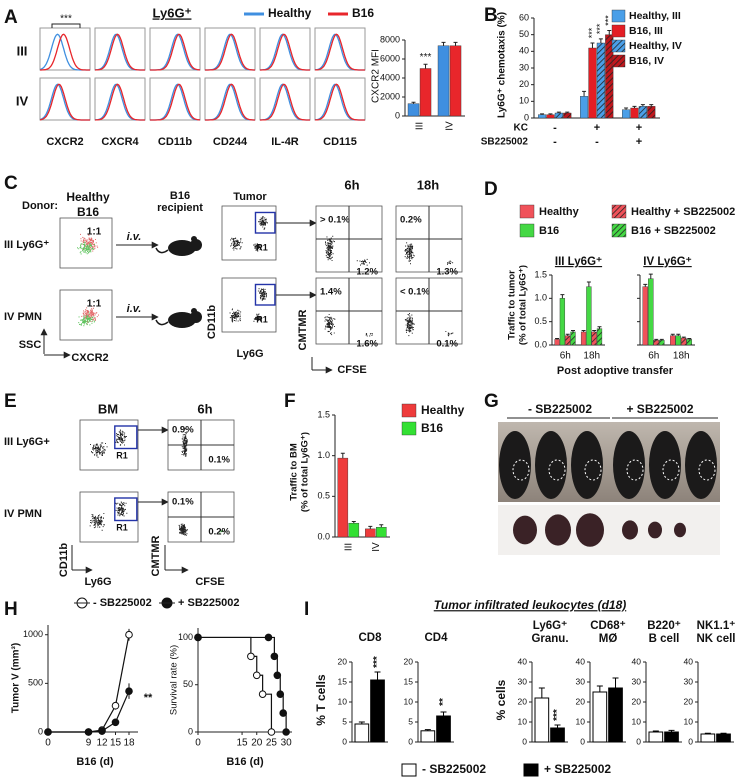  Describe the element at coordinates (655, 46) in the screenshot. I see `legend-label: Healthy, IV` at that location.